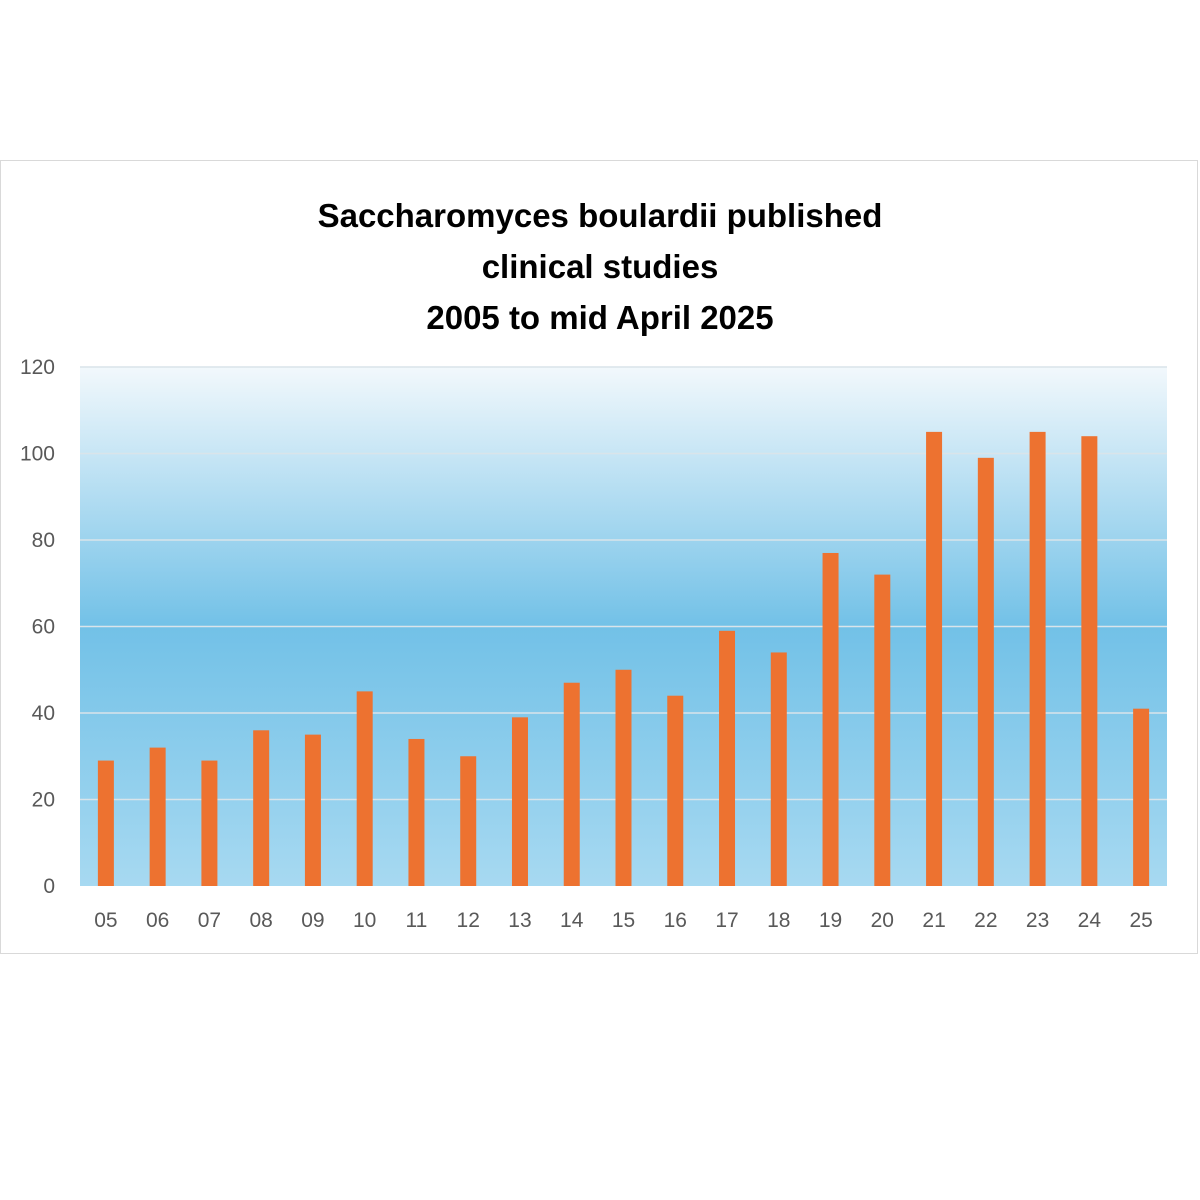 The width and height of the screenshot is (1200, 1200). Describe the element at coordinates (1140, 920) in the screenshot. I see `x-tick-label: 25` at that location.